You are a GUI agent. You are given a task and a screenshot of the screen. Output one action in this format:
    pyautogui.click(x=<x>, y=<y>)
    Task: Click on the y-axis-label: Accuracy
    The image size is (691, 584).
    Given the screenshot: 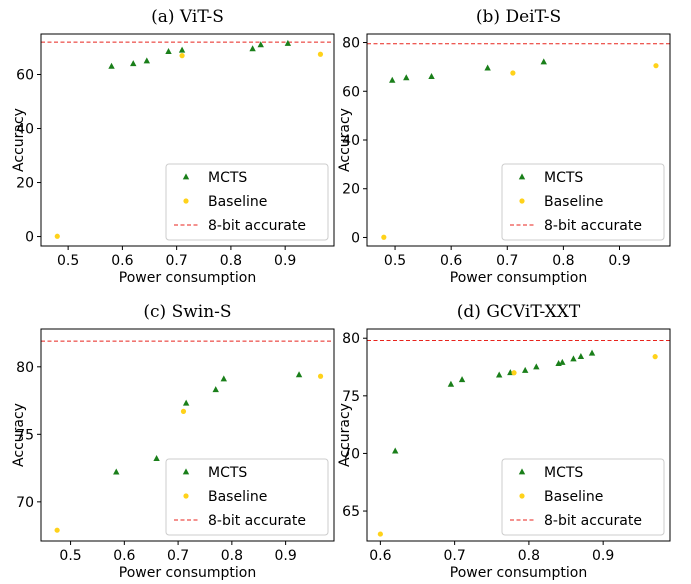 What is the action you would take?
    pyautogui.click(x=19, y=435)
    